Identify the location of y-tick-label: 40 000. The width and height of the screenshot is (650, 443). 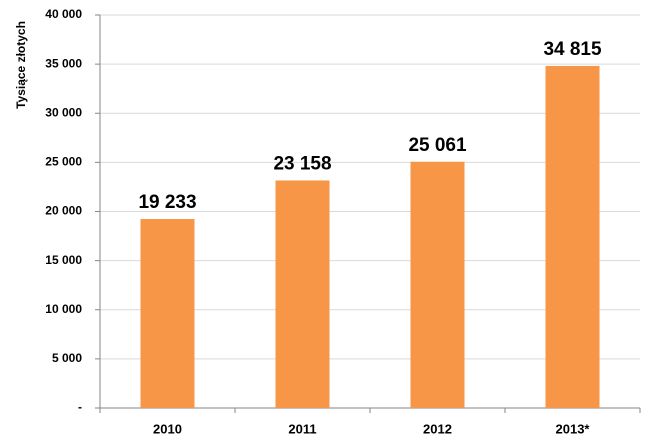
(63, 14).